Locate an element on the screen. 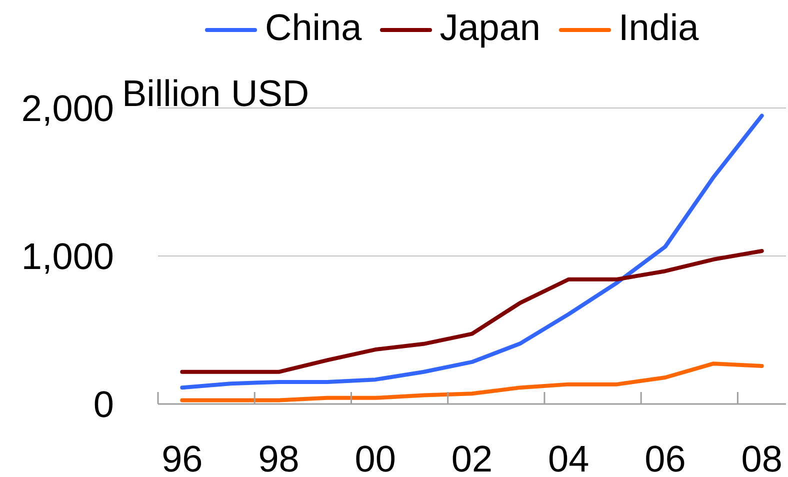 Image resolution: width=788 pixels, height=477 pixels. x-tick-label: 02 is located at coordinates (472, 457).